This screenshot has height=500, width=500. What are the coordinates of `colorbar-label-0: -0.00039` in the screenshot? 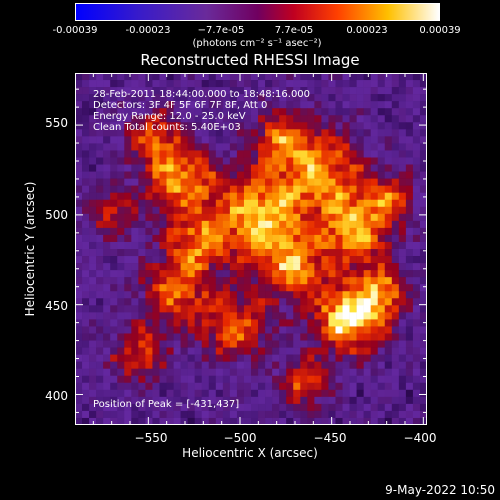 It's located at (75, 30).